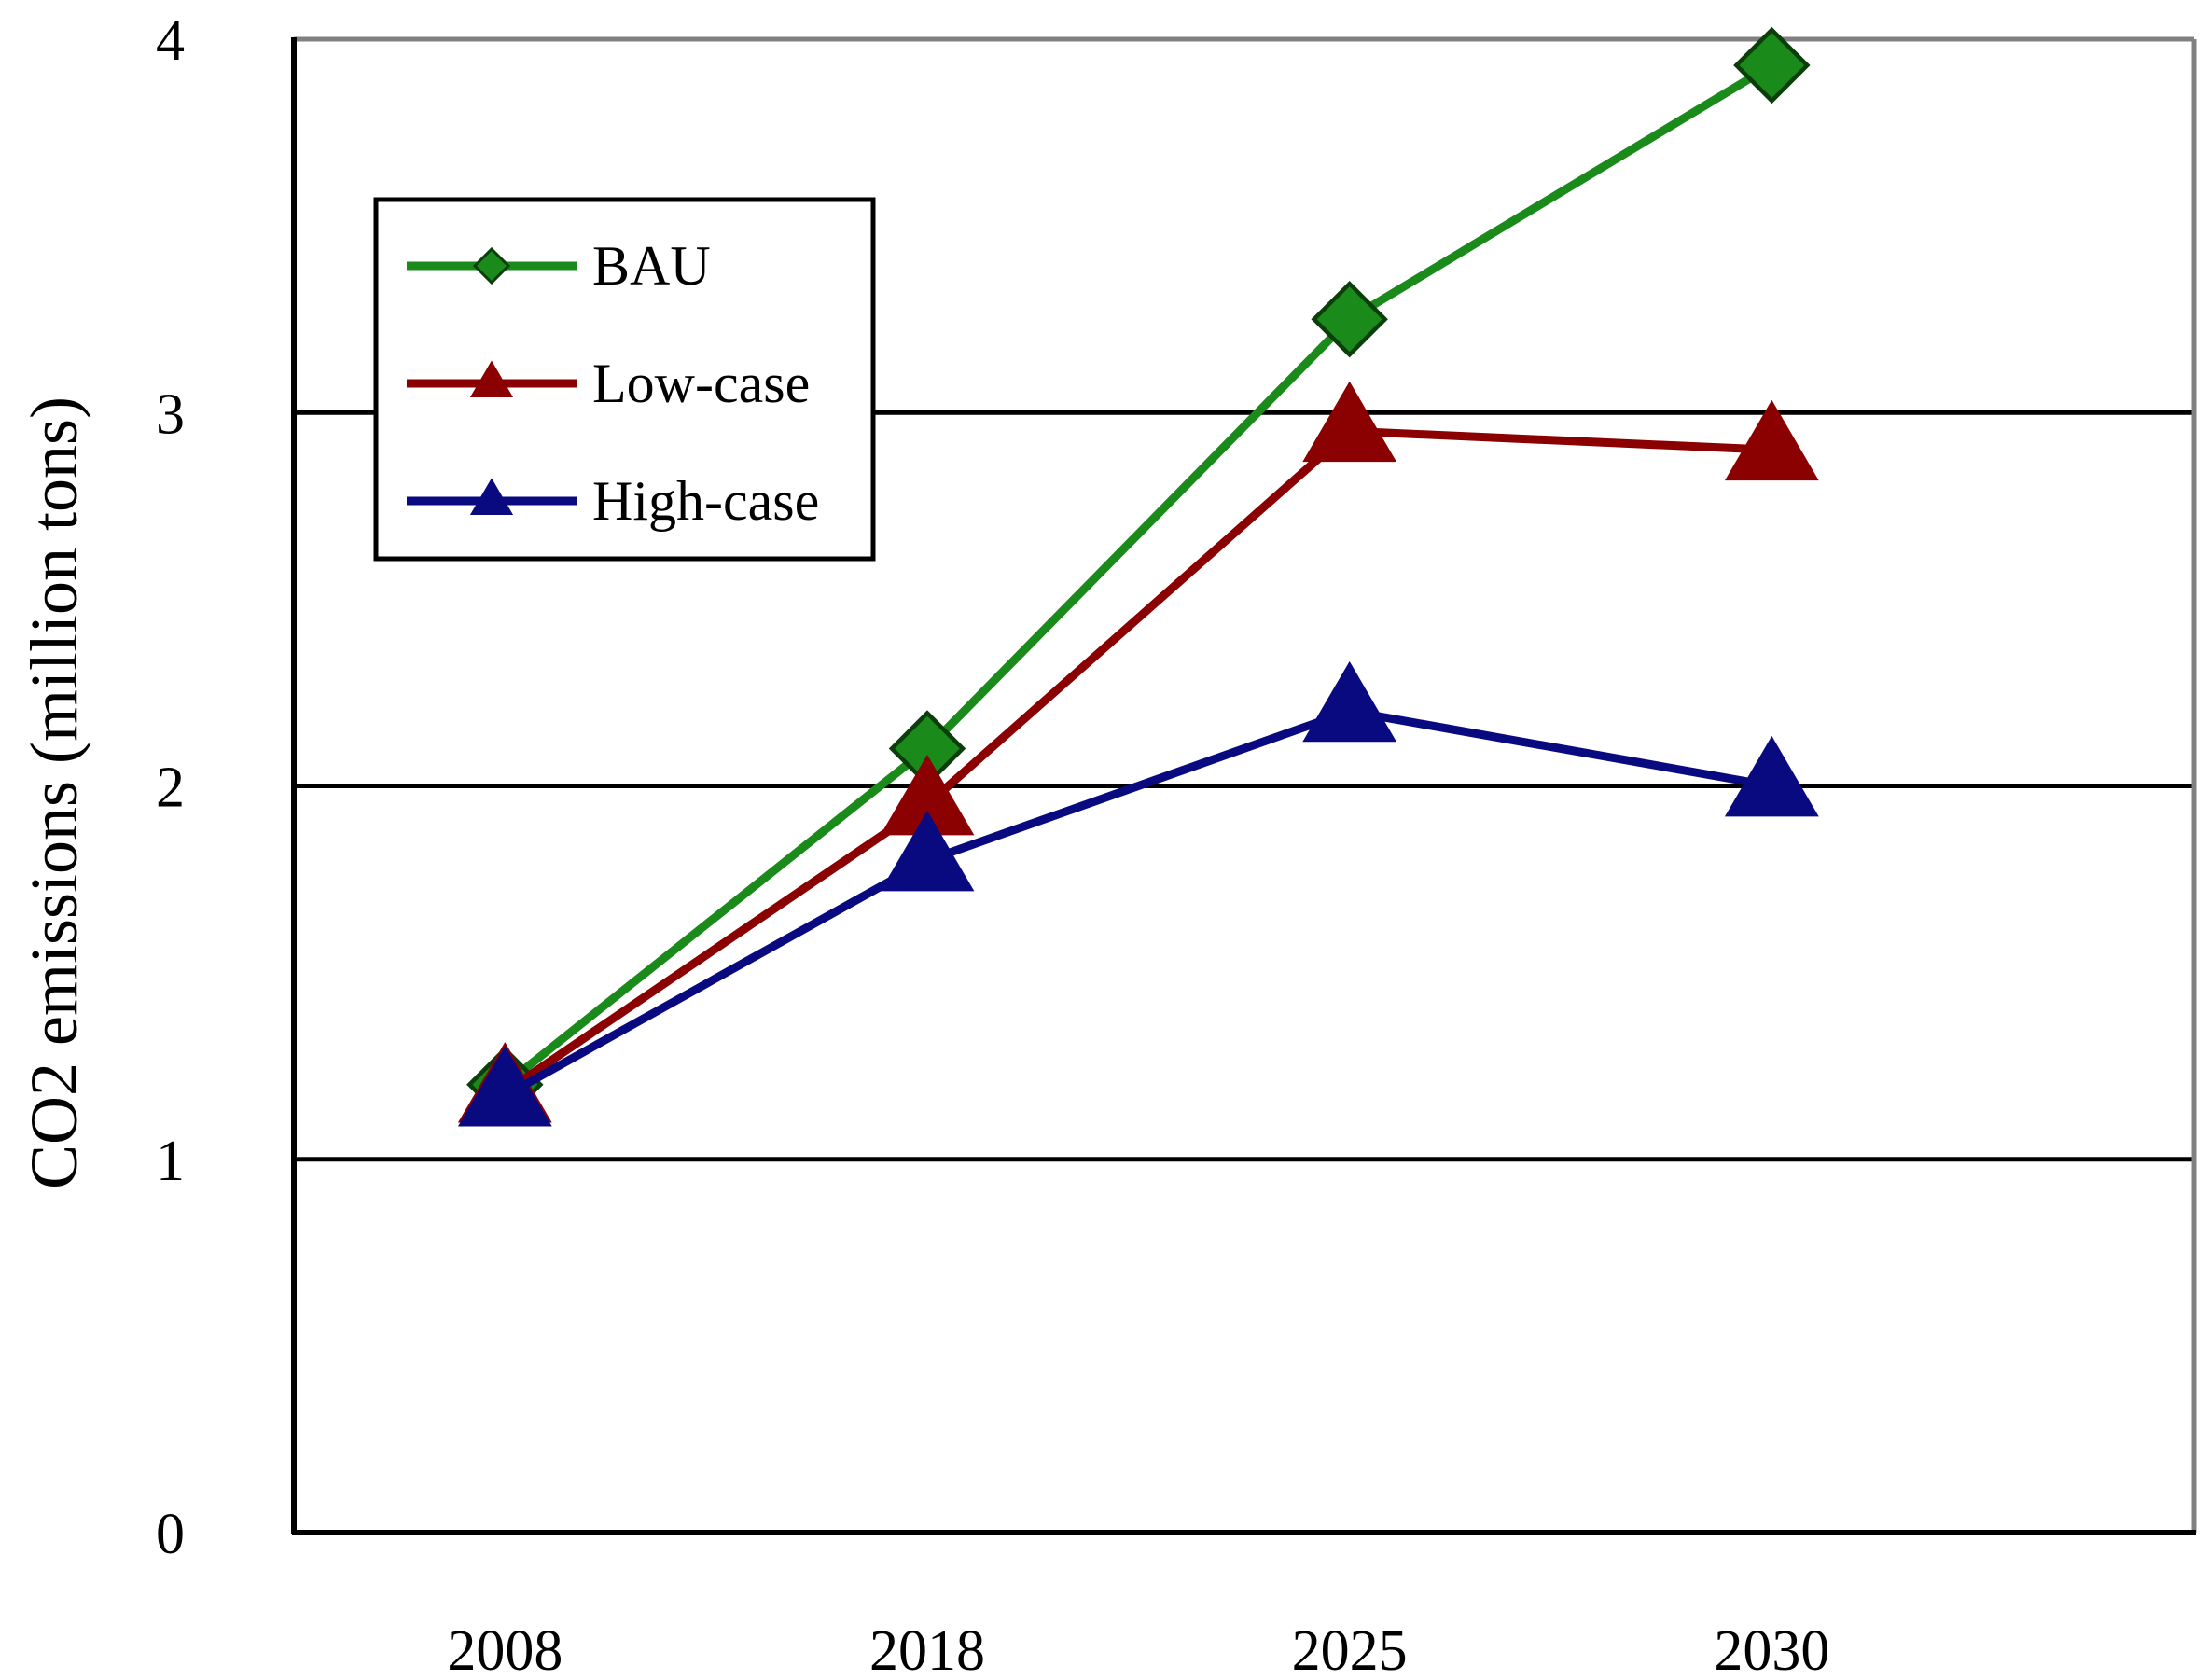  What do you see at coordinates (1138, 1649) in the screenshot?
I see `x-axis-ticks: 2008 2018 2025 2030` at bounding box center [1138, 1649].